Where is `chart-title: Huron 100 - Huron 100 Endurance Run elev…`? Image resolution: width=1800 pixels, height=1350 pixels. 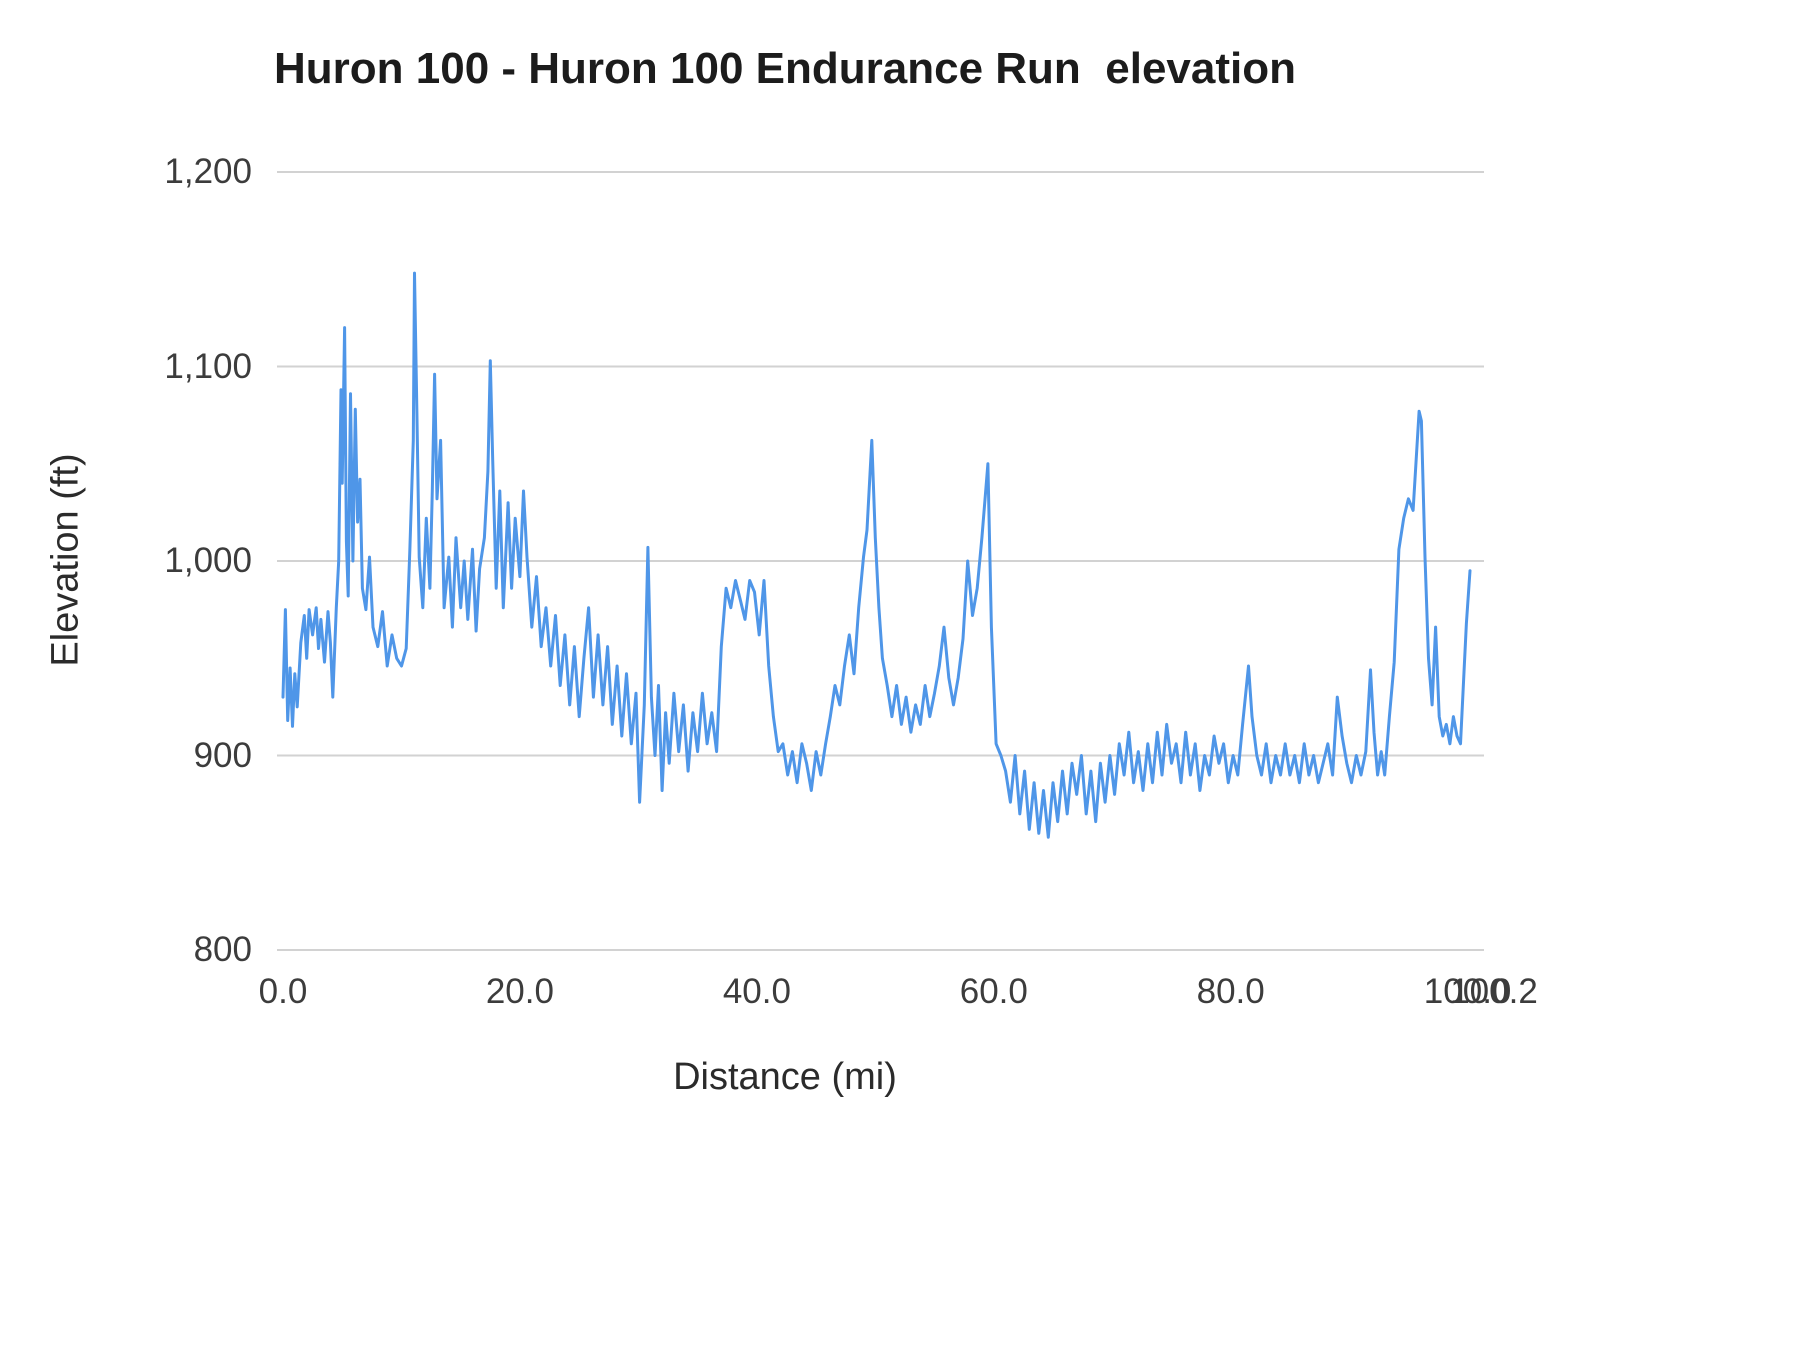 chart-title: Huron 100 - Huron 100 Endurance Run elev… is located at coordinates (785, 68).